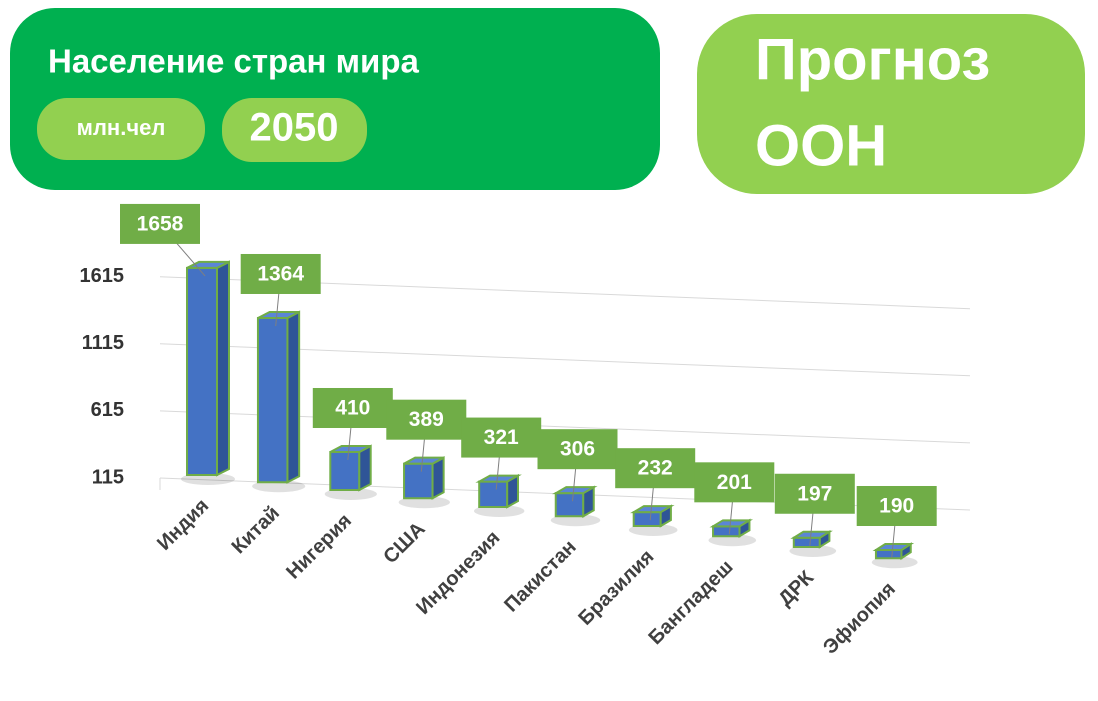  What do you see at coordinates (103, 343) in the screenshot?
I see `y-tick-label: 1115` at bounding box center [103, 343].